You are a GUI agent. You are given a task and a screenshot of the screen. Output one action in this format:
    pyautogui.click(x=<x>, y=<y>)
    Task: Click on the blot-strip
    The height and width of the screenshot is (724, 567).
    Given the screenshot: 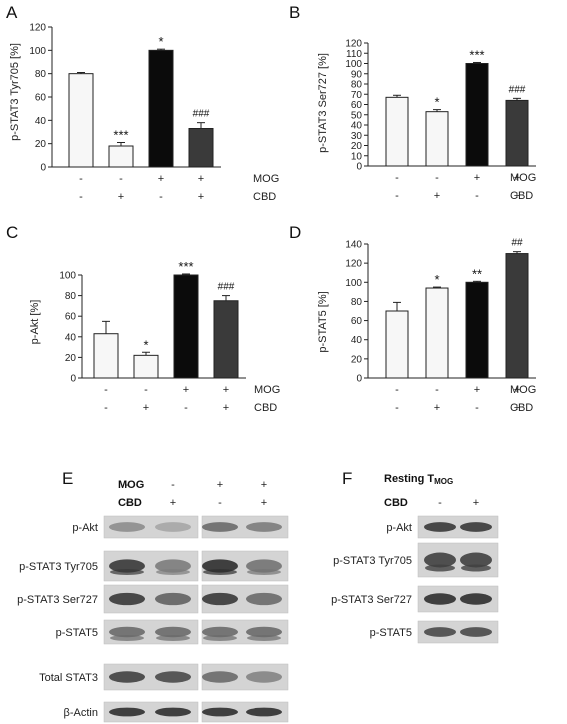 What is the action you would take?
    pyautogui.click(x=458, y=632)
    